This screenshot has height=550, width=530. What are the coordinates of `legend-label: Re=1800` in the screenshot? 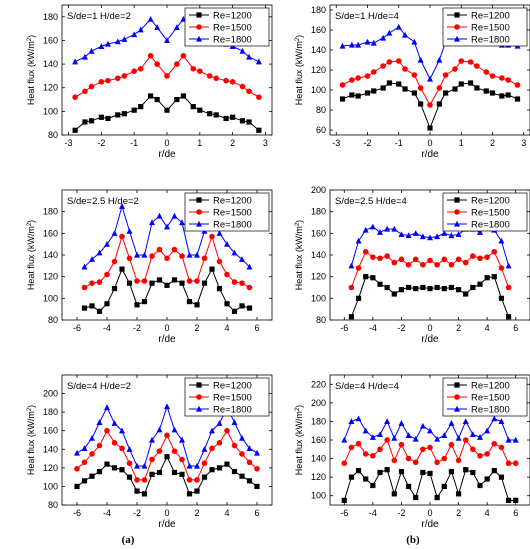 It's located at (490, 410).